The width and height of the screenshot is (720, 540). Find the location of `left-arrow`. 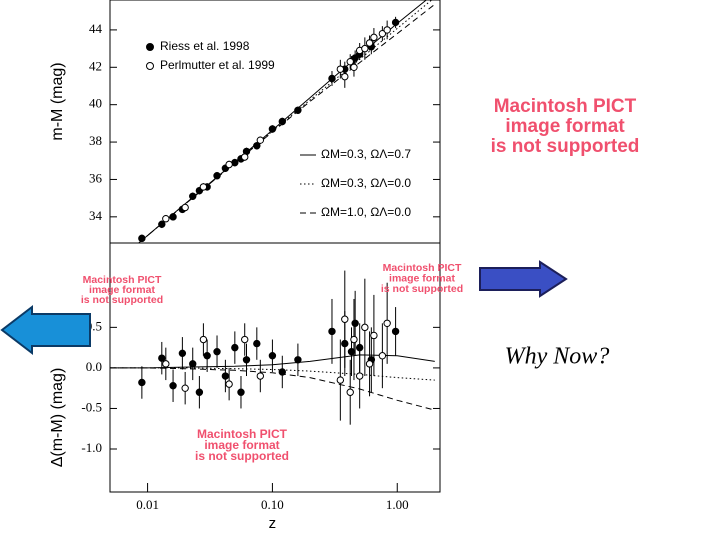

left-arrow is located at coordinates (45, 330).